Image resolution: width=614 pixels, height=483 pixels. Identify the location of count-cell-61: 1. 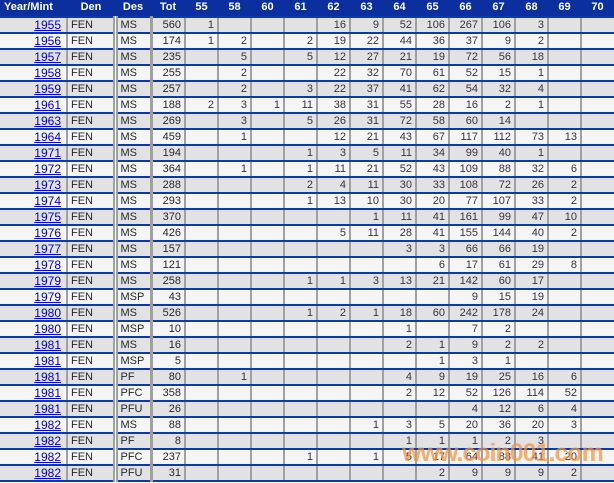
(300, 457).